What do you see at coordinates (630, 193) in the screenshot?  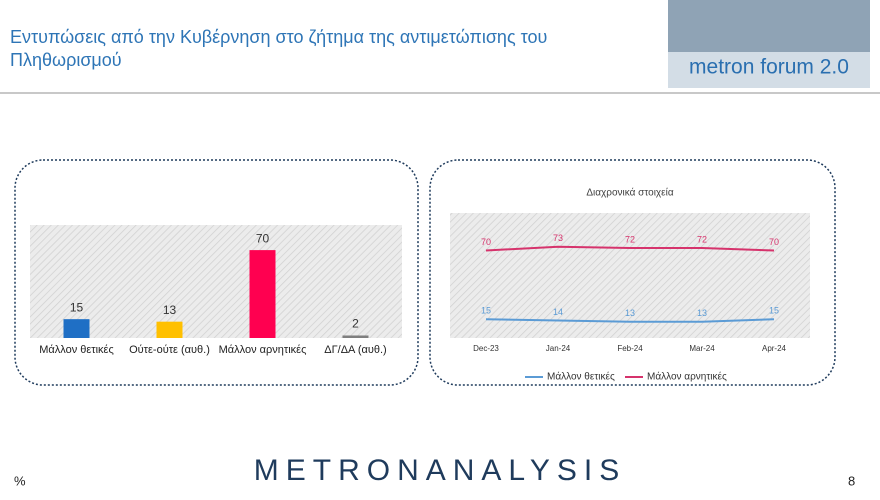 I see `chart-title: Διαχρονικά στοιχεία` at bounding box center [630, 193].